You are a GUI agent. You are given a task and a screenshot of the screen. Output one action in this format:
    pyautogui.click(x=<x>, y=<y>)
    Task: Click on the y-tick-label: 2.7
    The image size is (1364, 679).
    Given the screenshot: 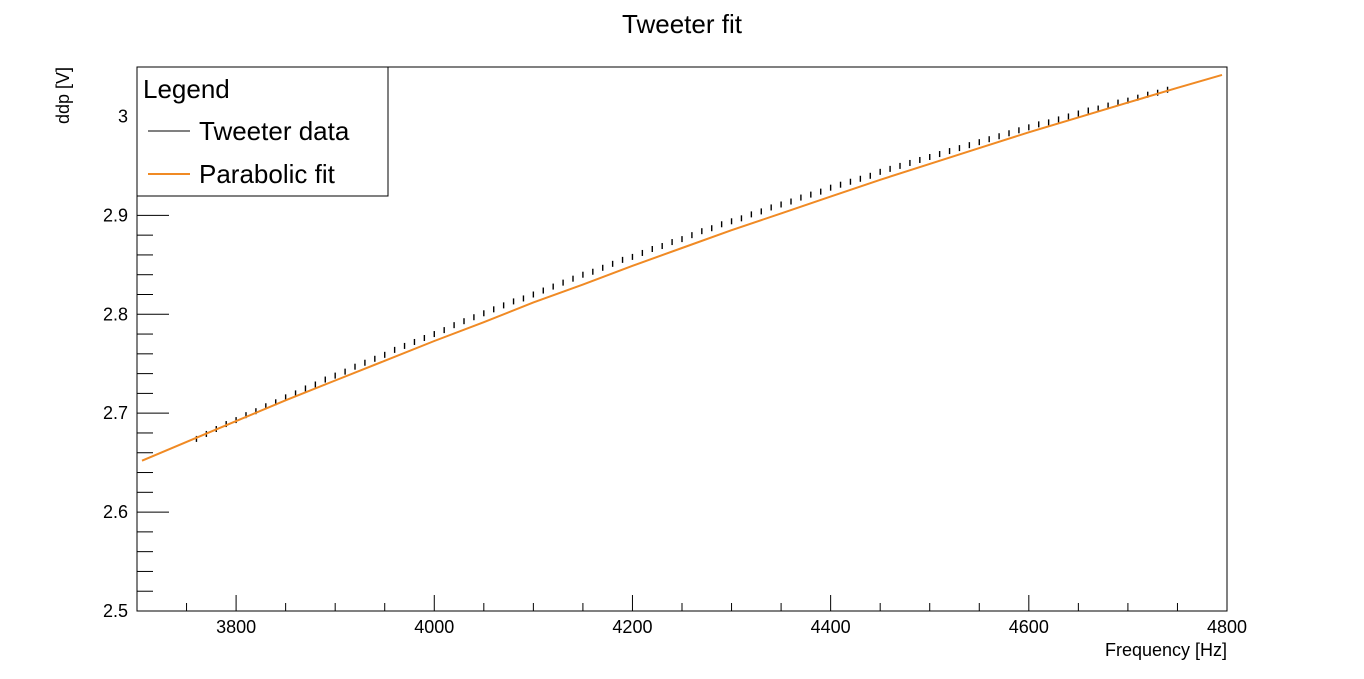 What is the action you would take?
    pyautogui.click(x=115, y=413)
    